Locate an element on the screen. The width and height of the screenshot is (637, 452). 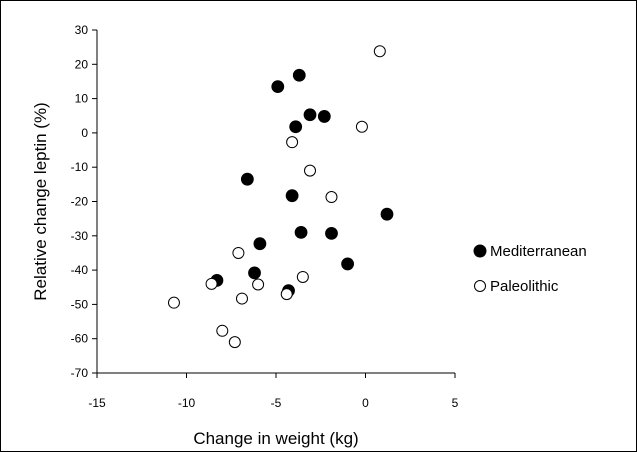
y-tick-label: -60 is located at coordinates (80, 339).